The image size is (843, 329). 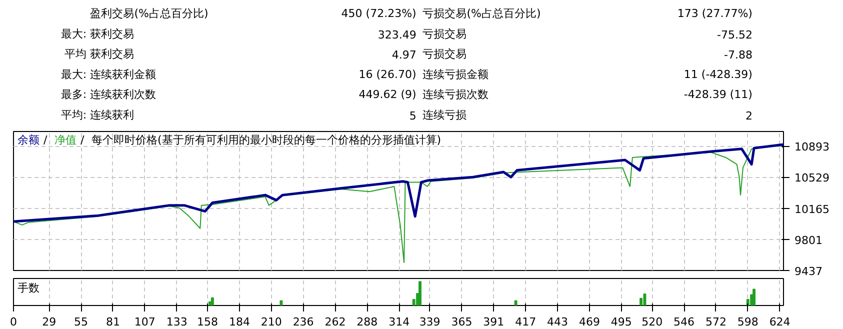 What do you see at coordinates (525, 322) in the screenshot?
I see `x-tick-label: 417` at bounding box center [525, 322].